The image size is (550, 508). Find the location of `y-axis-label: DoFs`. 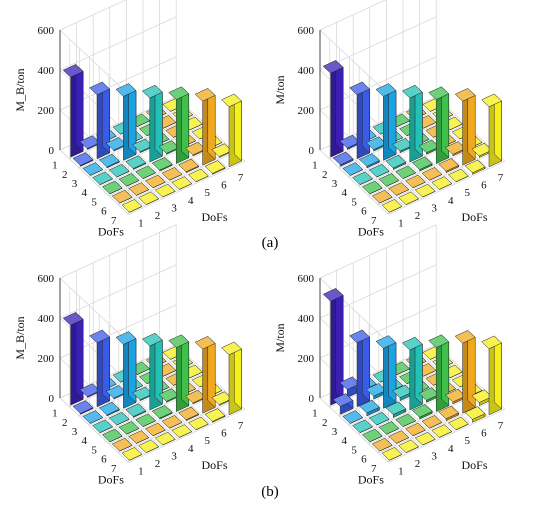

y-axis-label: DoFs is located at coordinates (215, 465).